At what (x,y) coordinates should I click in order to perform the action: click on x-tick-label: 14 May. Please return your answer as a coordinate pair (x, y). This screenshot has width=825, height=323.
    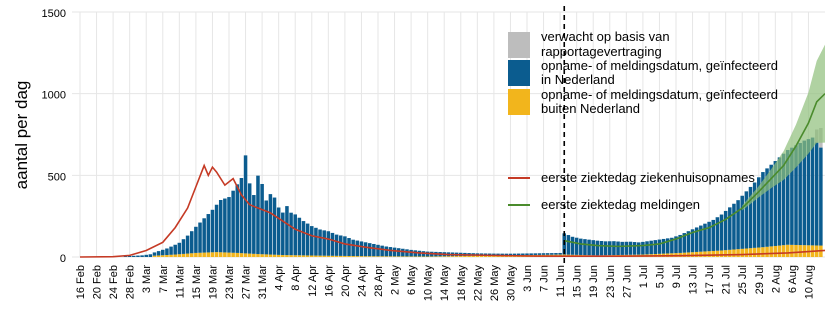
    Looking at the image, I should click on (445, 283).